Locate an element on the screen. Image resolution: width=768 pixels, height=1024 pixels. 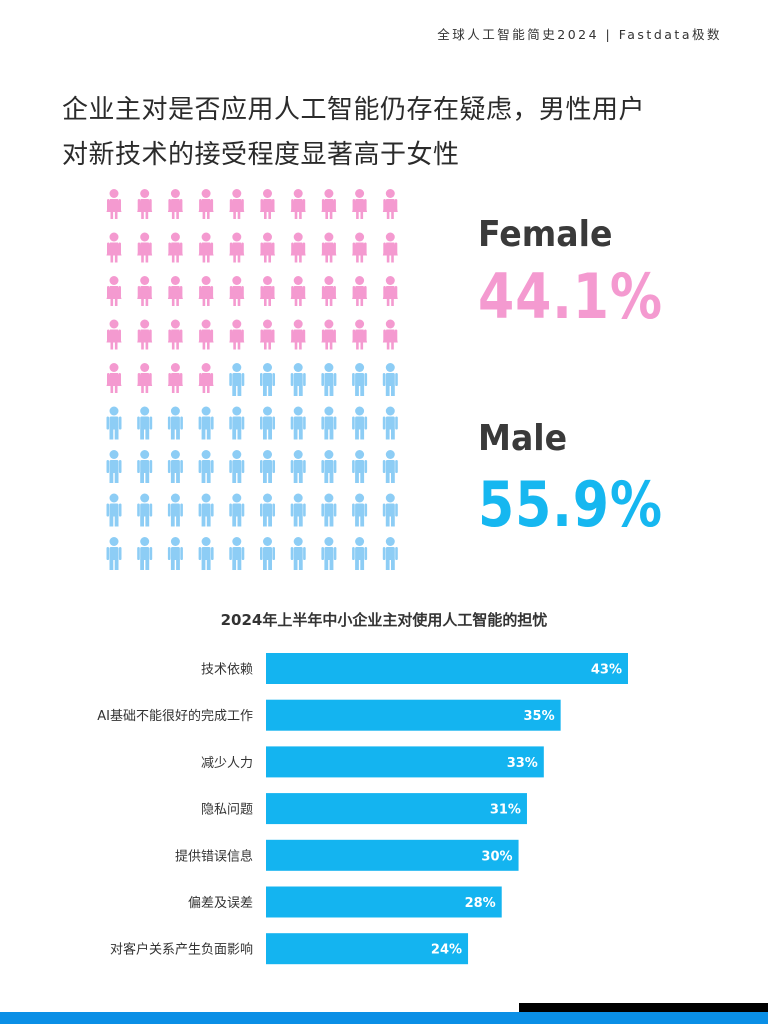
gender-pictogram is located at coordinates (252, 379).